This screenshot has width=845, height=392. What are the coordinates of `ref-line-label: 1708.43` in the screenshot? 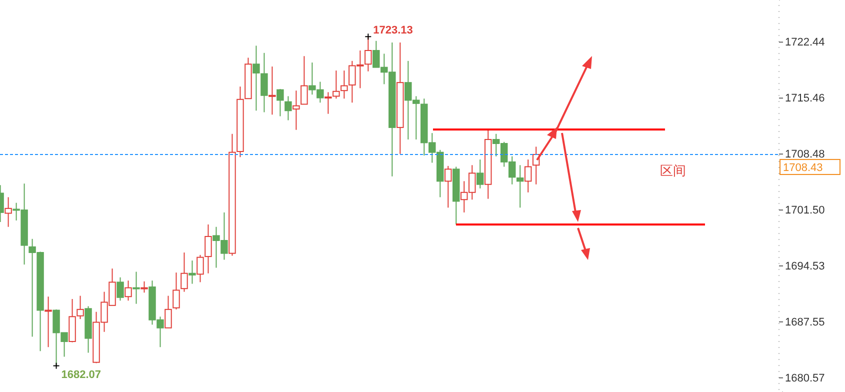 It's located at (803, 168).